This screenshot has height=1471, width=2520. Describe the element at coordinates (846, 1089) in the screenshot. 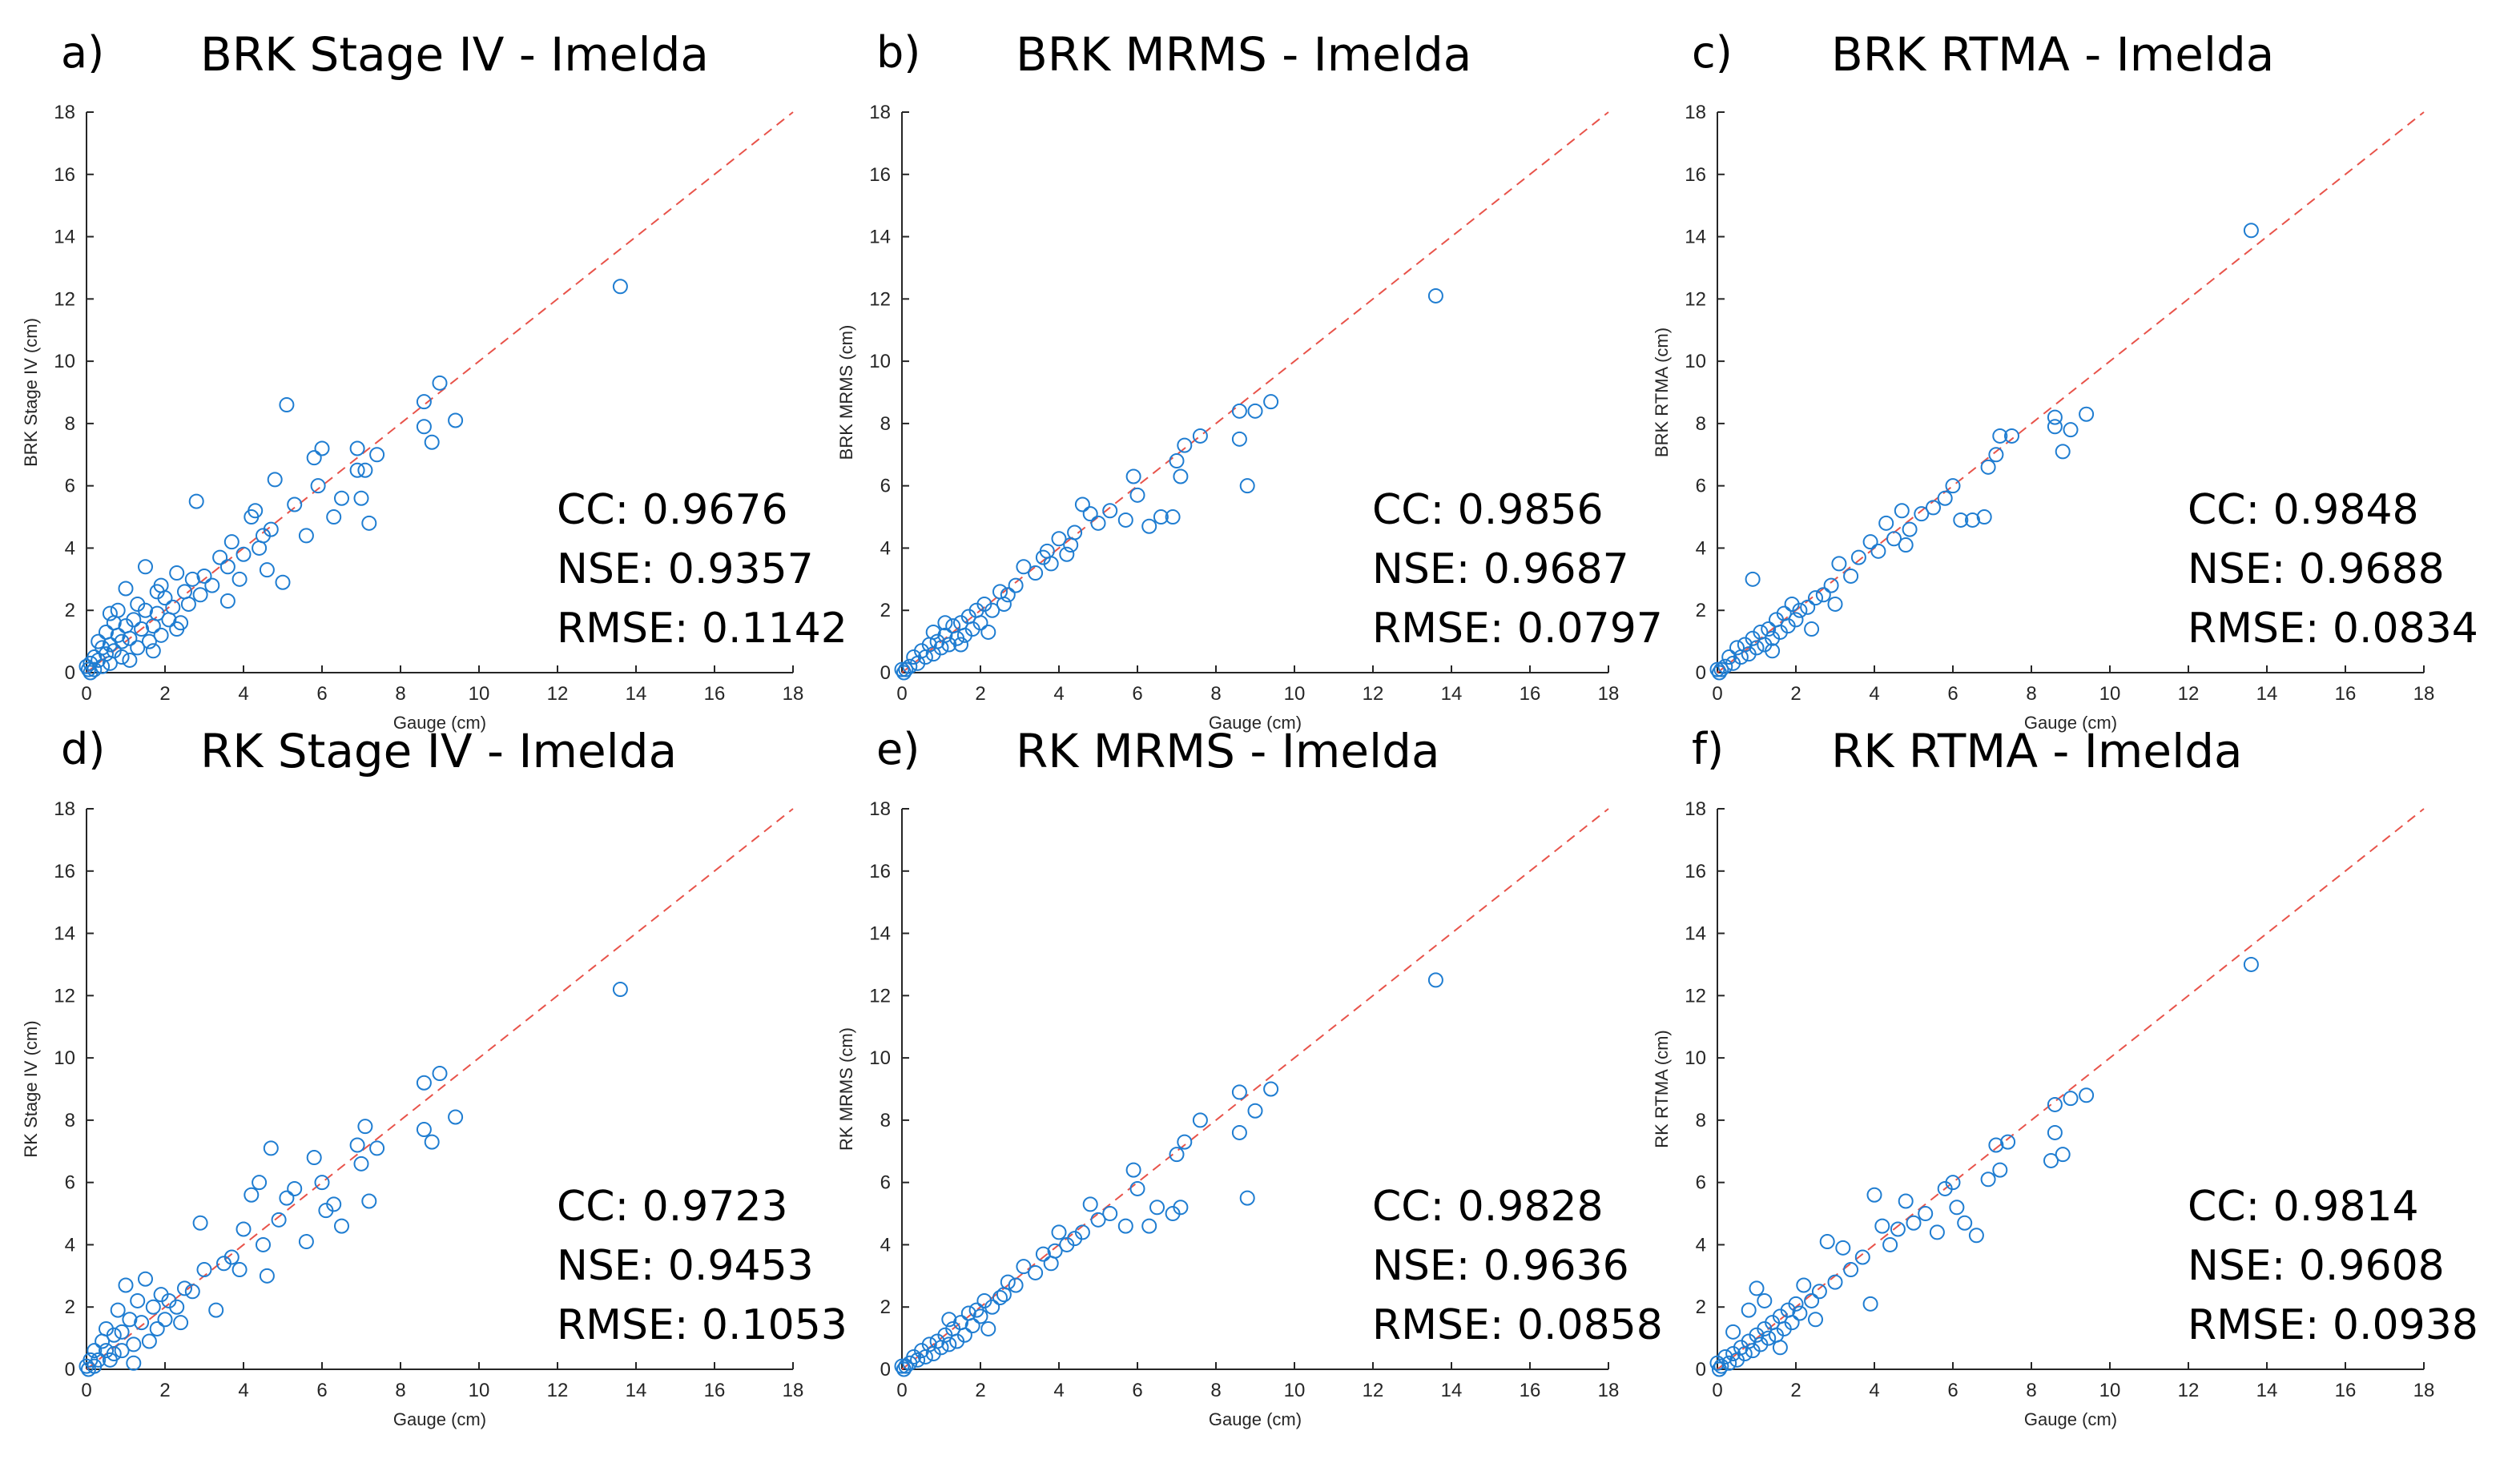

I see `y-axis-label: RK MRMS (cm)` at that location.